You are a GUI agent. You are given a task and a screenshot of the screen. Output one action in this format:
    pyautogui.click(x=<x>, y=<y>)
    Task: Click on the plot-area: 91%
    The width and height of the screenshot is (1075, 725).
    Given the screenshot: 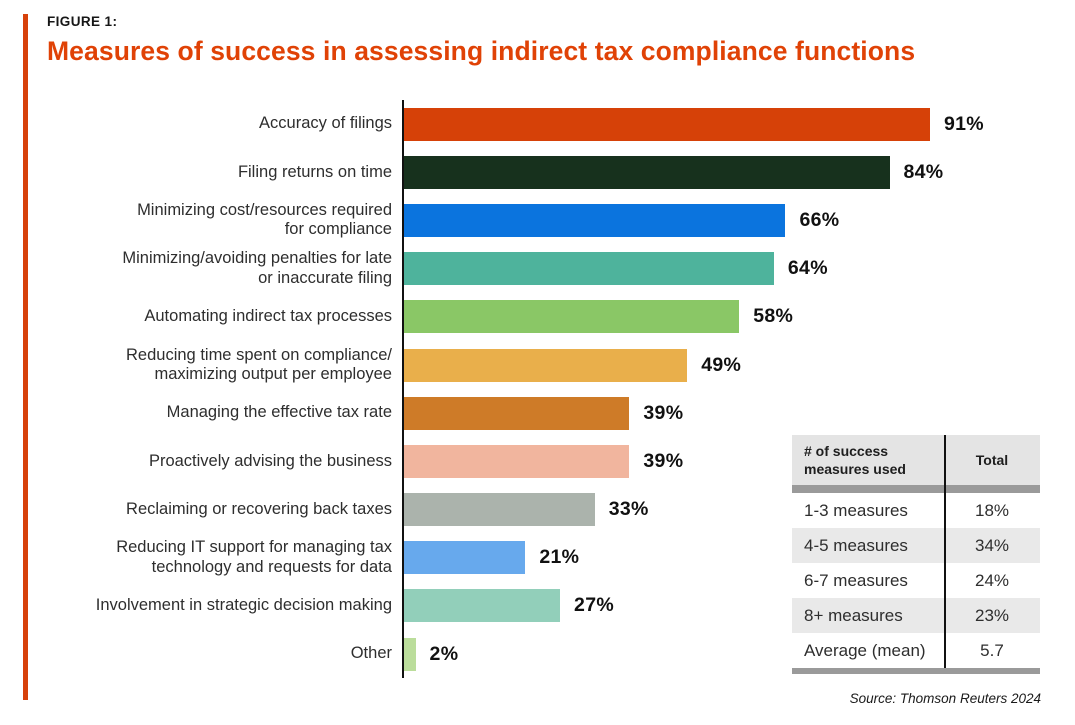 What is the action you would take?
    pyautogui.click(x=714, y=124)
    